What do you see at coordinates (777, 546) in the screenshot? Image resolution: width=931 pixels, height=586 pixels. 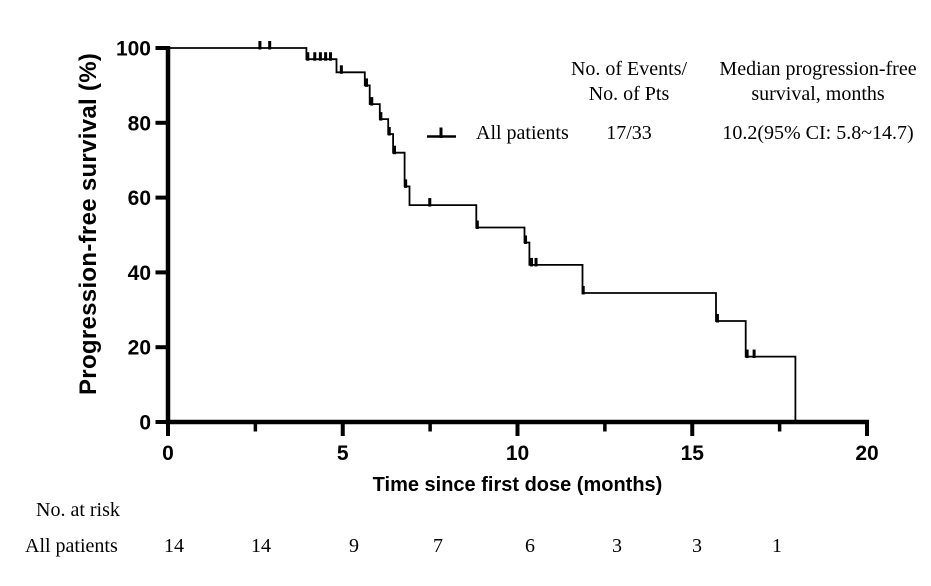 I see `risk-value: 1` at bounding box center [777, 546].